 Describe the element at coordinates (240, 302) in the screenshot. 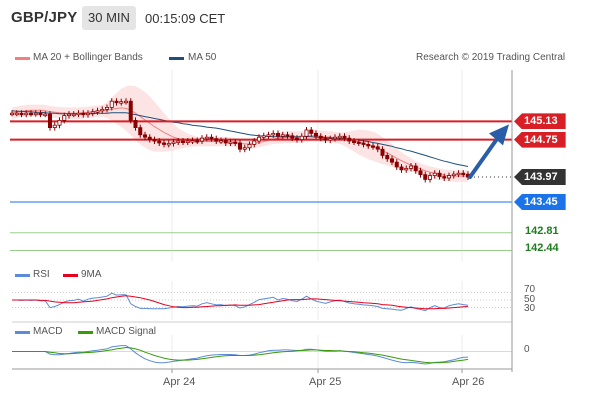

I see `rsi-line` at that location.